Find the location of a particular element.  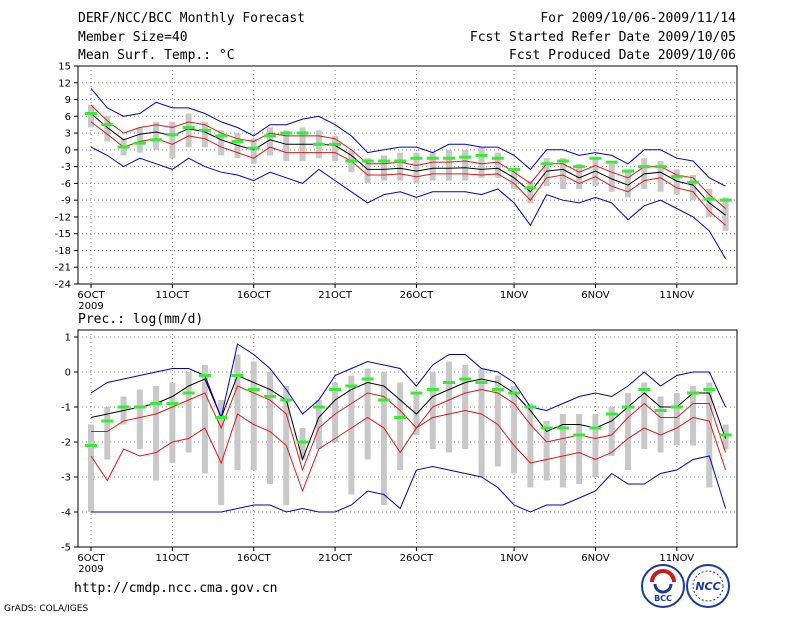

temp-spread-upper-line is located at coordinates (408, 156).